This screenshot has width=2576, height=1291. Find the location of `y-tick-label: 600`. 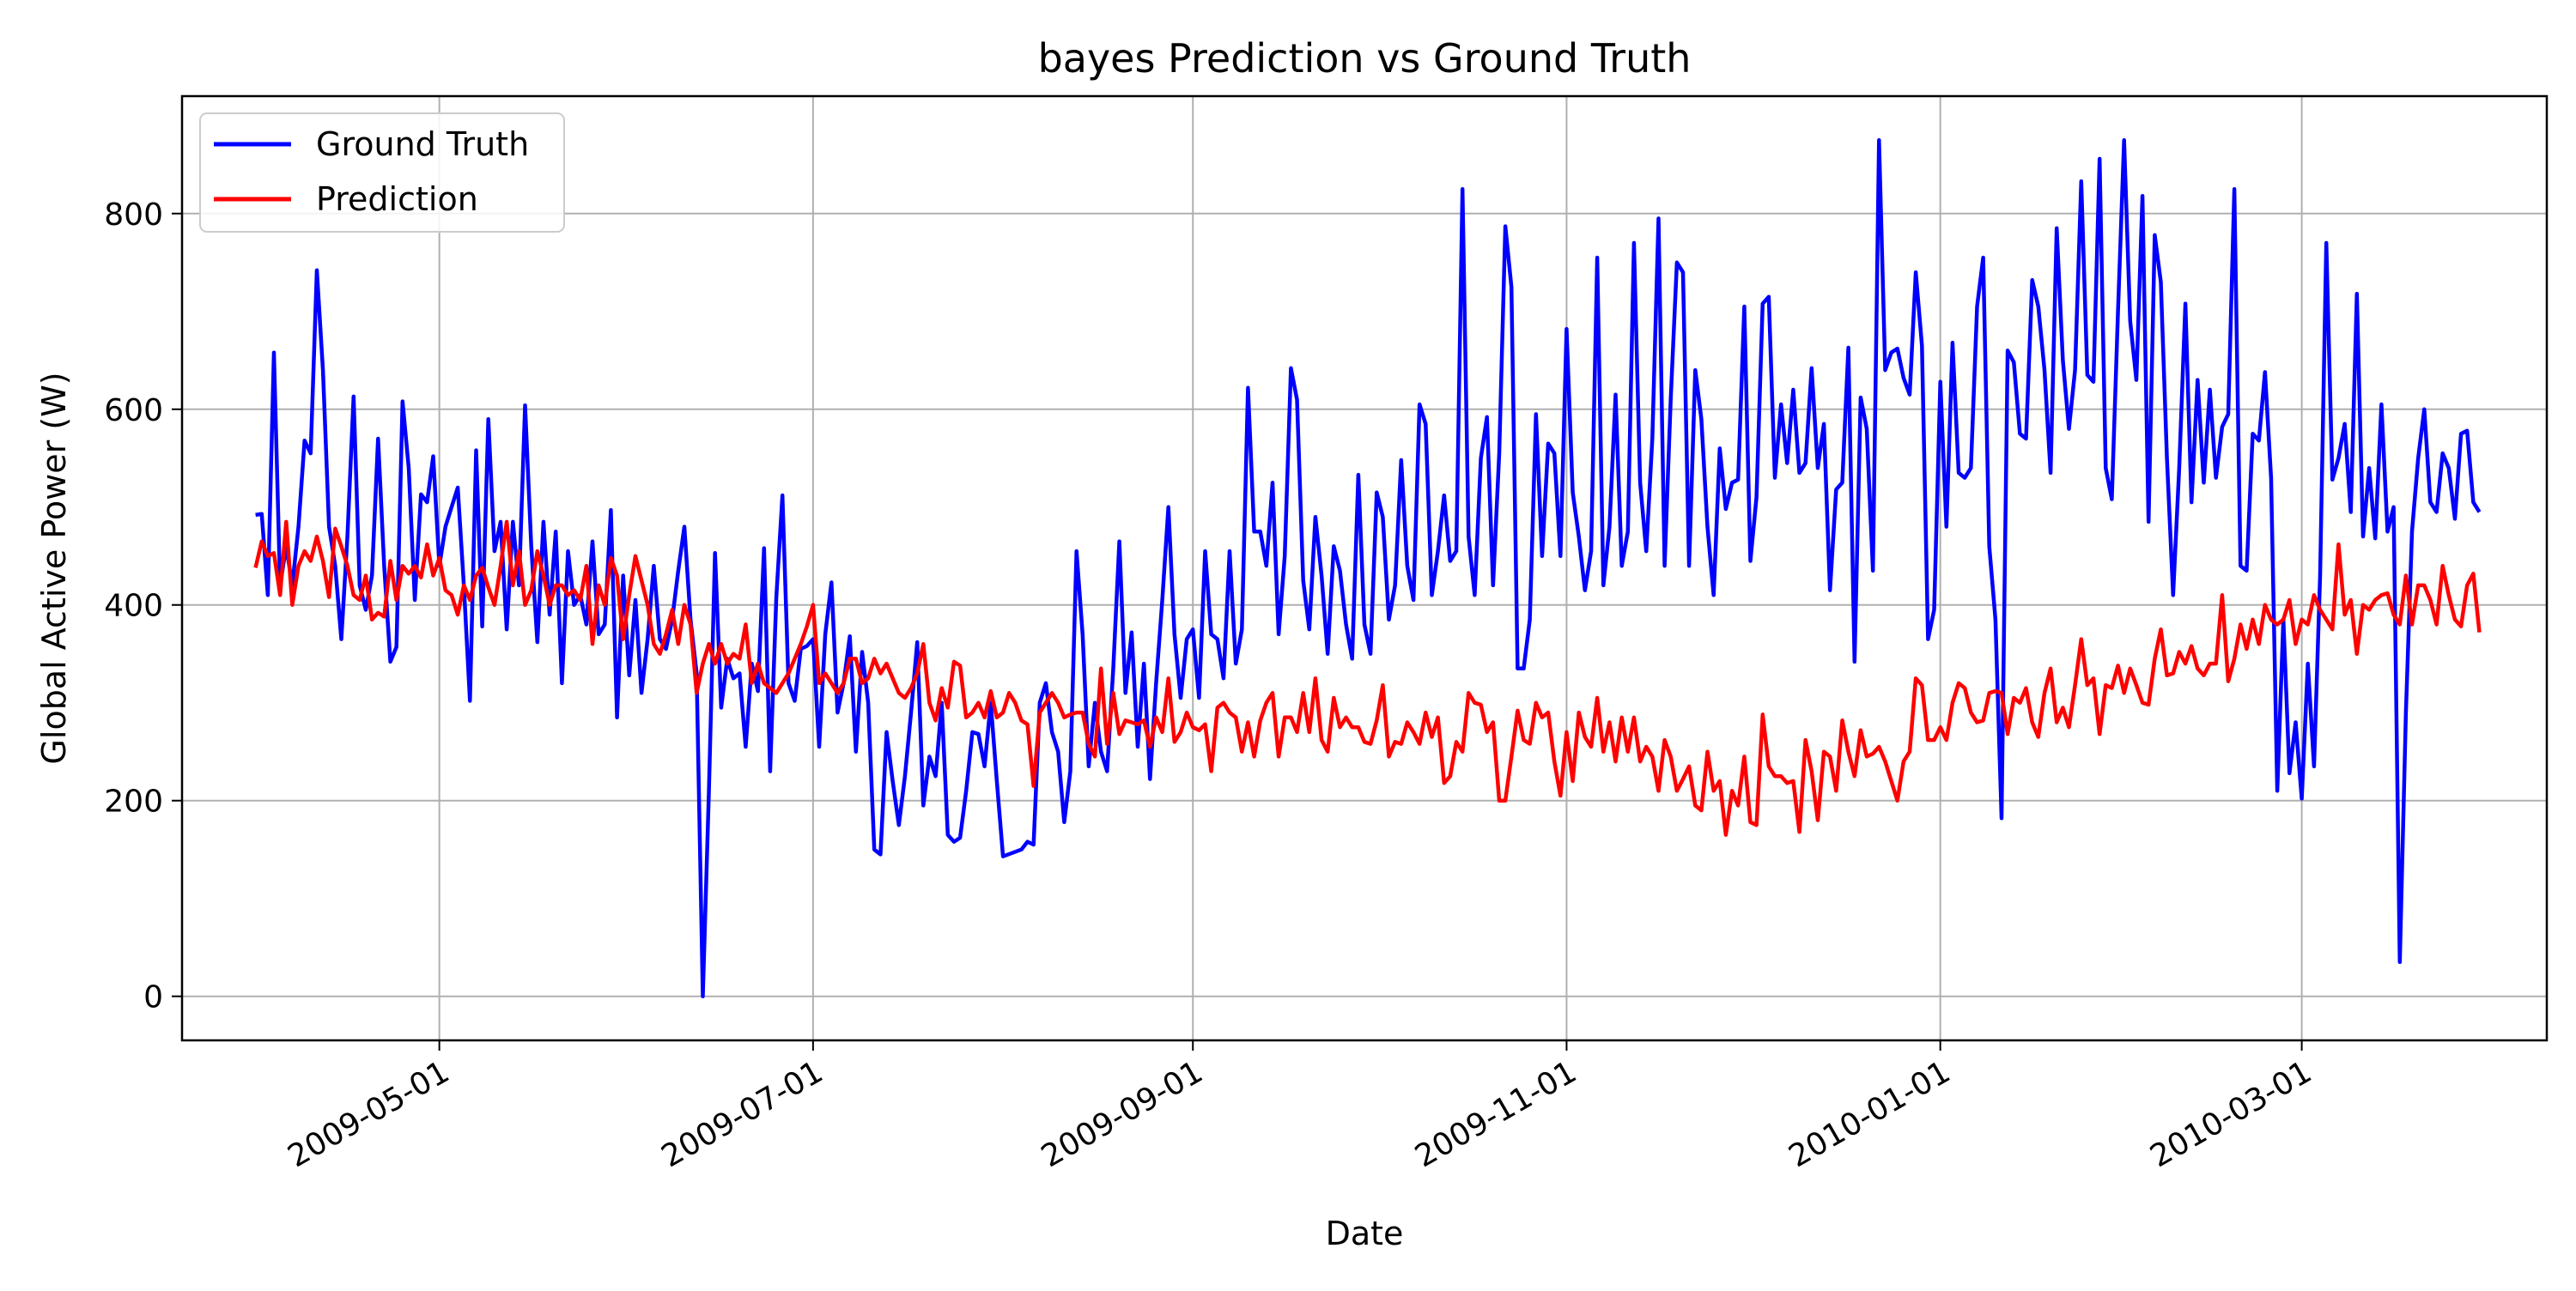

y-tick-label: 600 is located at coordinates (133, 411).